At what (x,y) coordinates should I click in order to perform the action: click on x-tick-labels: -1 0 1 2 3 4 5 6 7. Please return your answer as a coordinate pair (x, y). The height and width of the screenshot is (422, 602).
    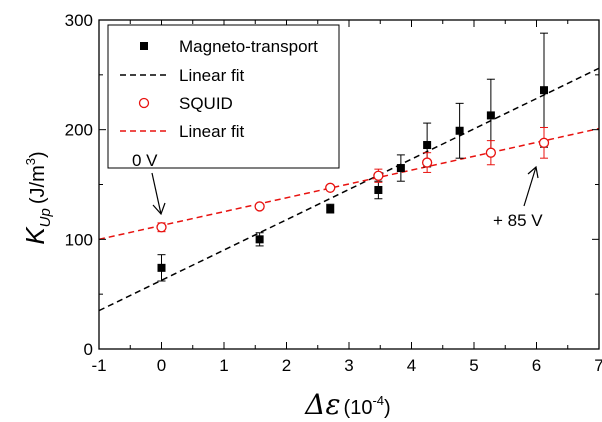
    Looking at the image, I should click on (346, 365).